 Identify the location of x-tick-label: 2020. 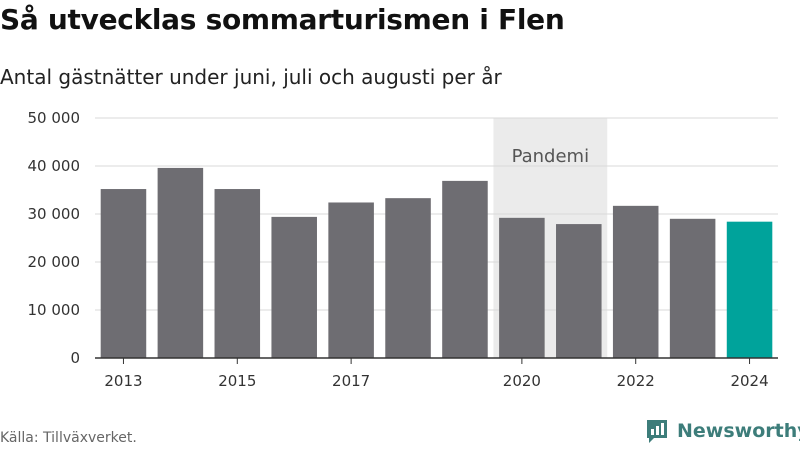
(522, 381).